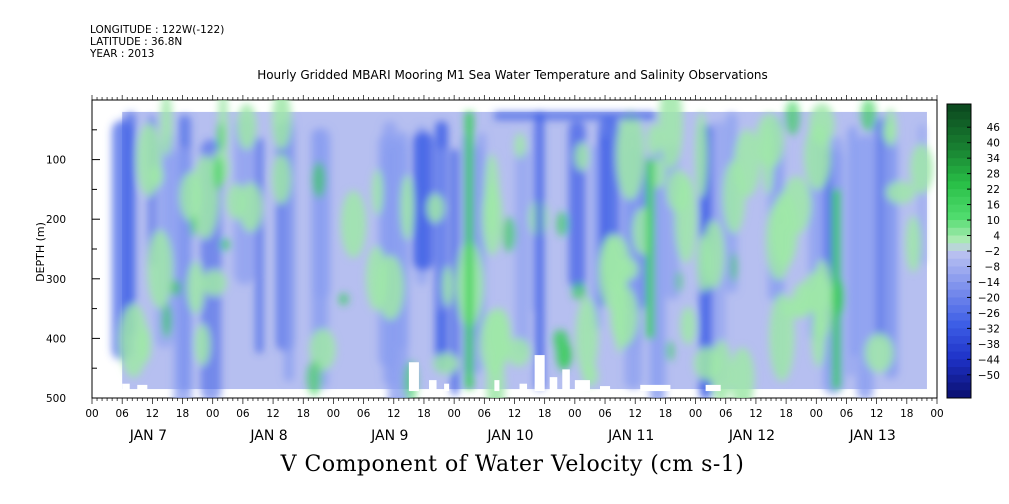 The image size is (1009, 504). What do you see at coordinates (993, 190) in the screenshot?
I see `colorbar-label: 22` at bounding box center [993, 190].